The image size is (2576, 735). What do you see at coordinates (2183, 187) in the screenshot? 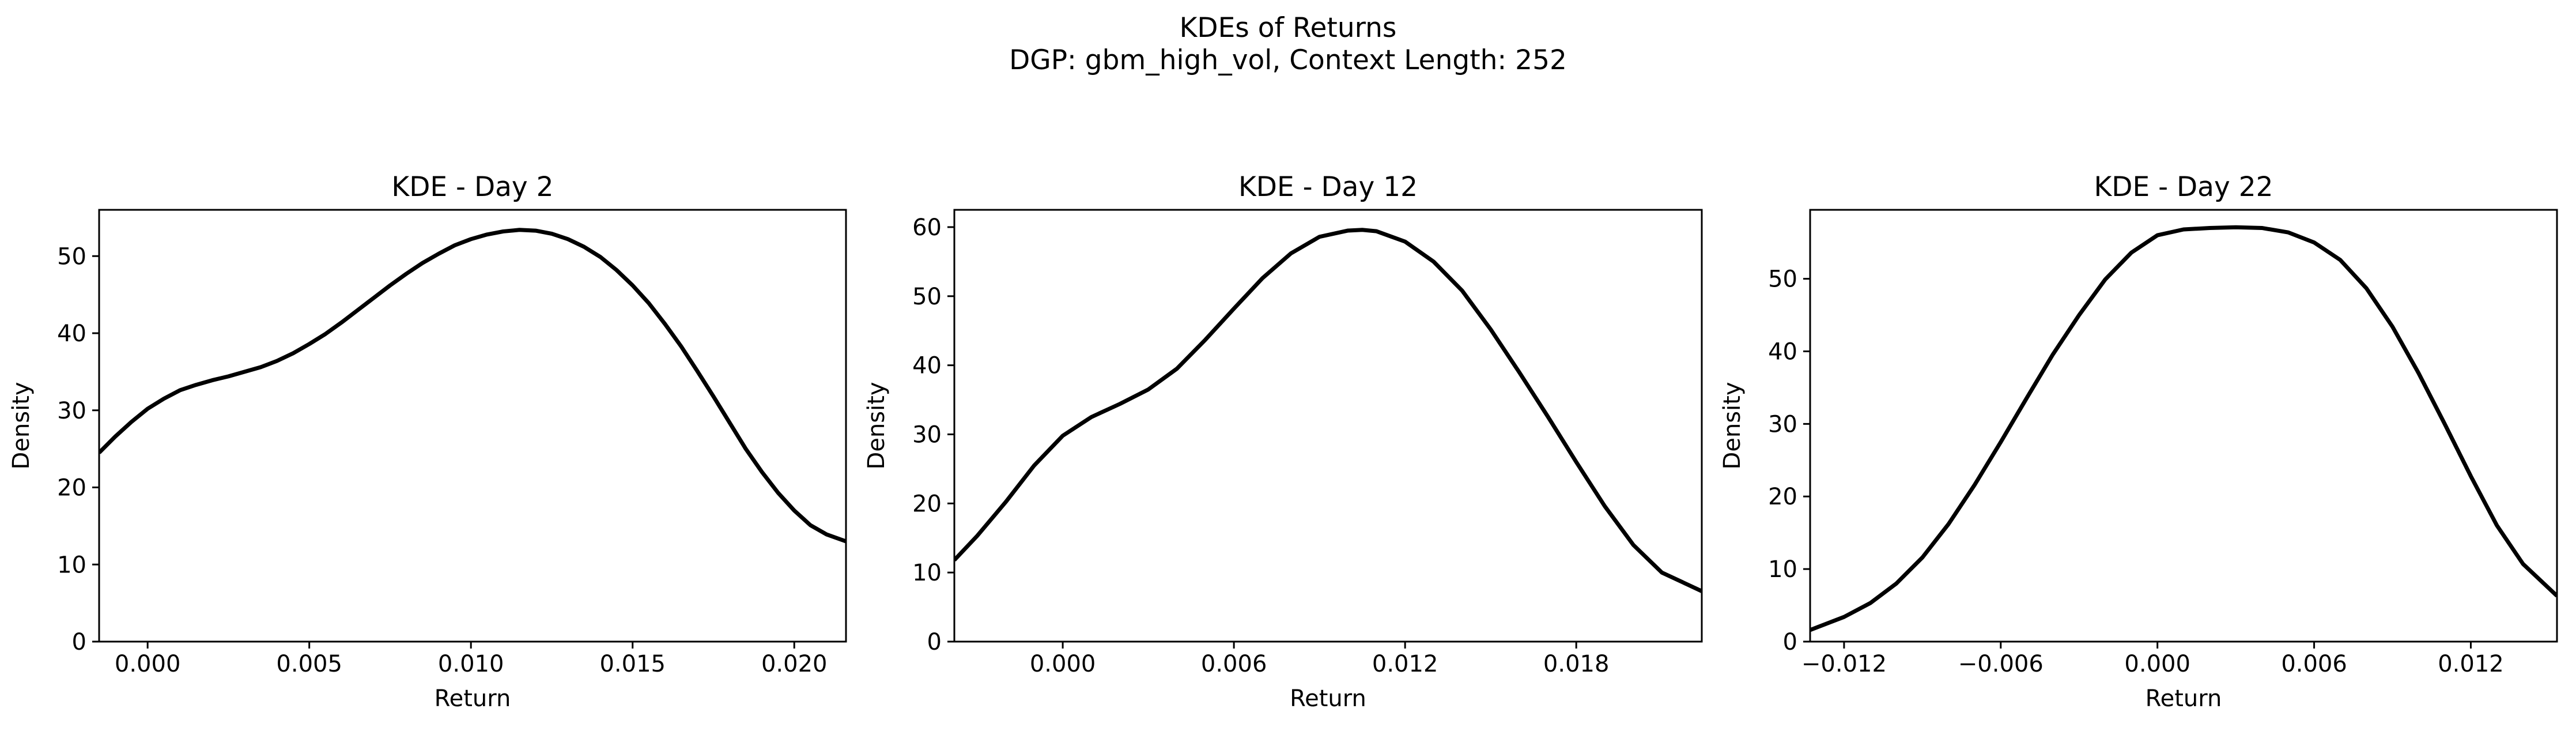
I see `panel-title: KDE - Day 22` at bounding box center [2183, 187].